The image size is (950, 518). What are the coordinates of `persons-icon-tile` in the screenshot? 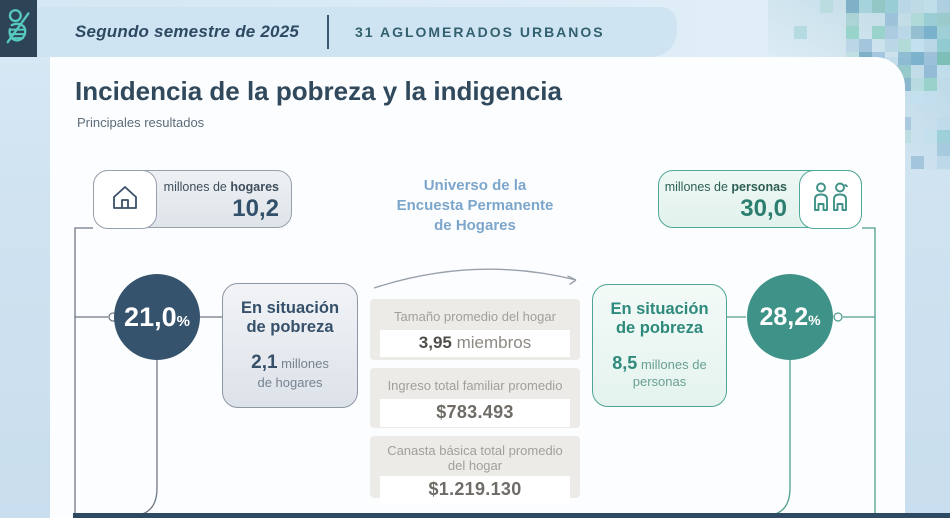 It's located at (830, 199).